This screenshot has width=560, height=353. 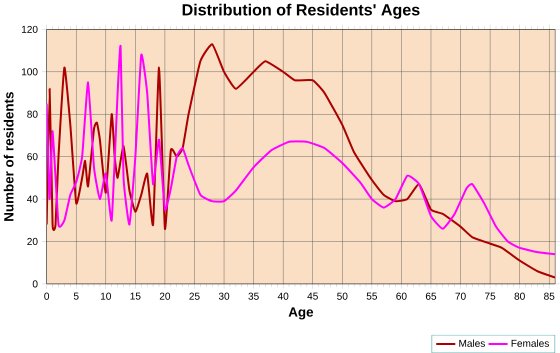 I want to click on x-tick-label: 20, so click(x=165, y=296).